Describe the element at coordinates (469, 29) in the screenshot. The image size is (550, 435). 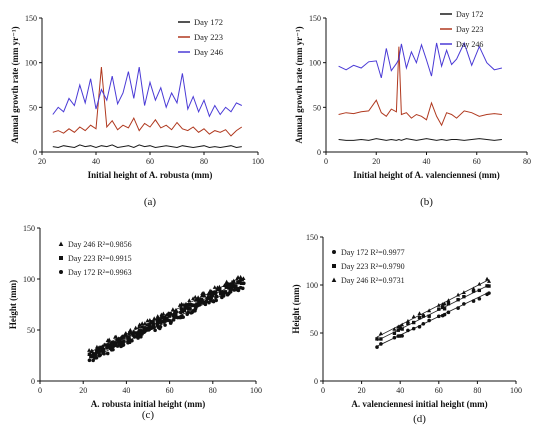
I see `legend-label: Day 223` at that location.